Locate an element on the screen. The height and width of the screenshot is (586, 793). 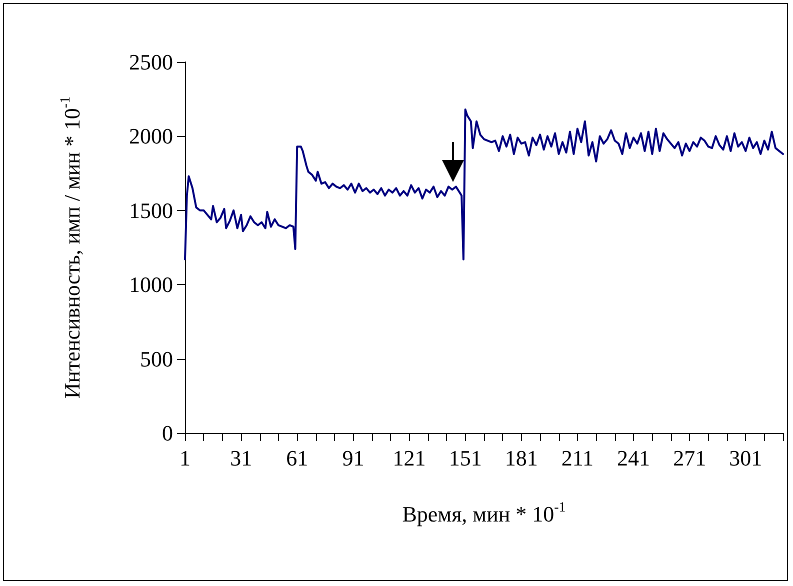
x-tick-label: 31 is located at coordinates (241, 458).